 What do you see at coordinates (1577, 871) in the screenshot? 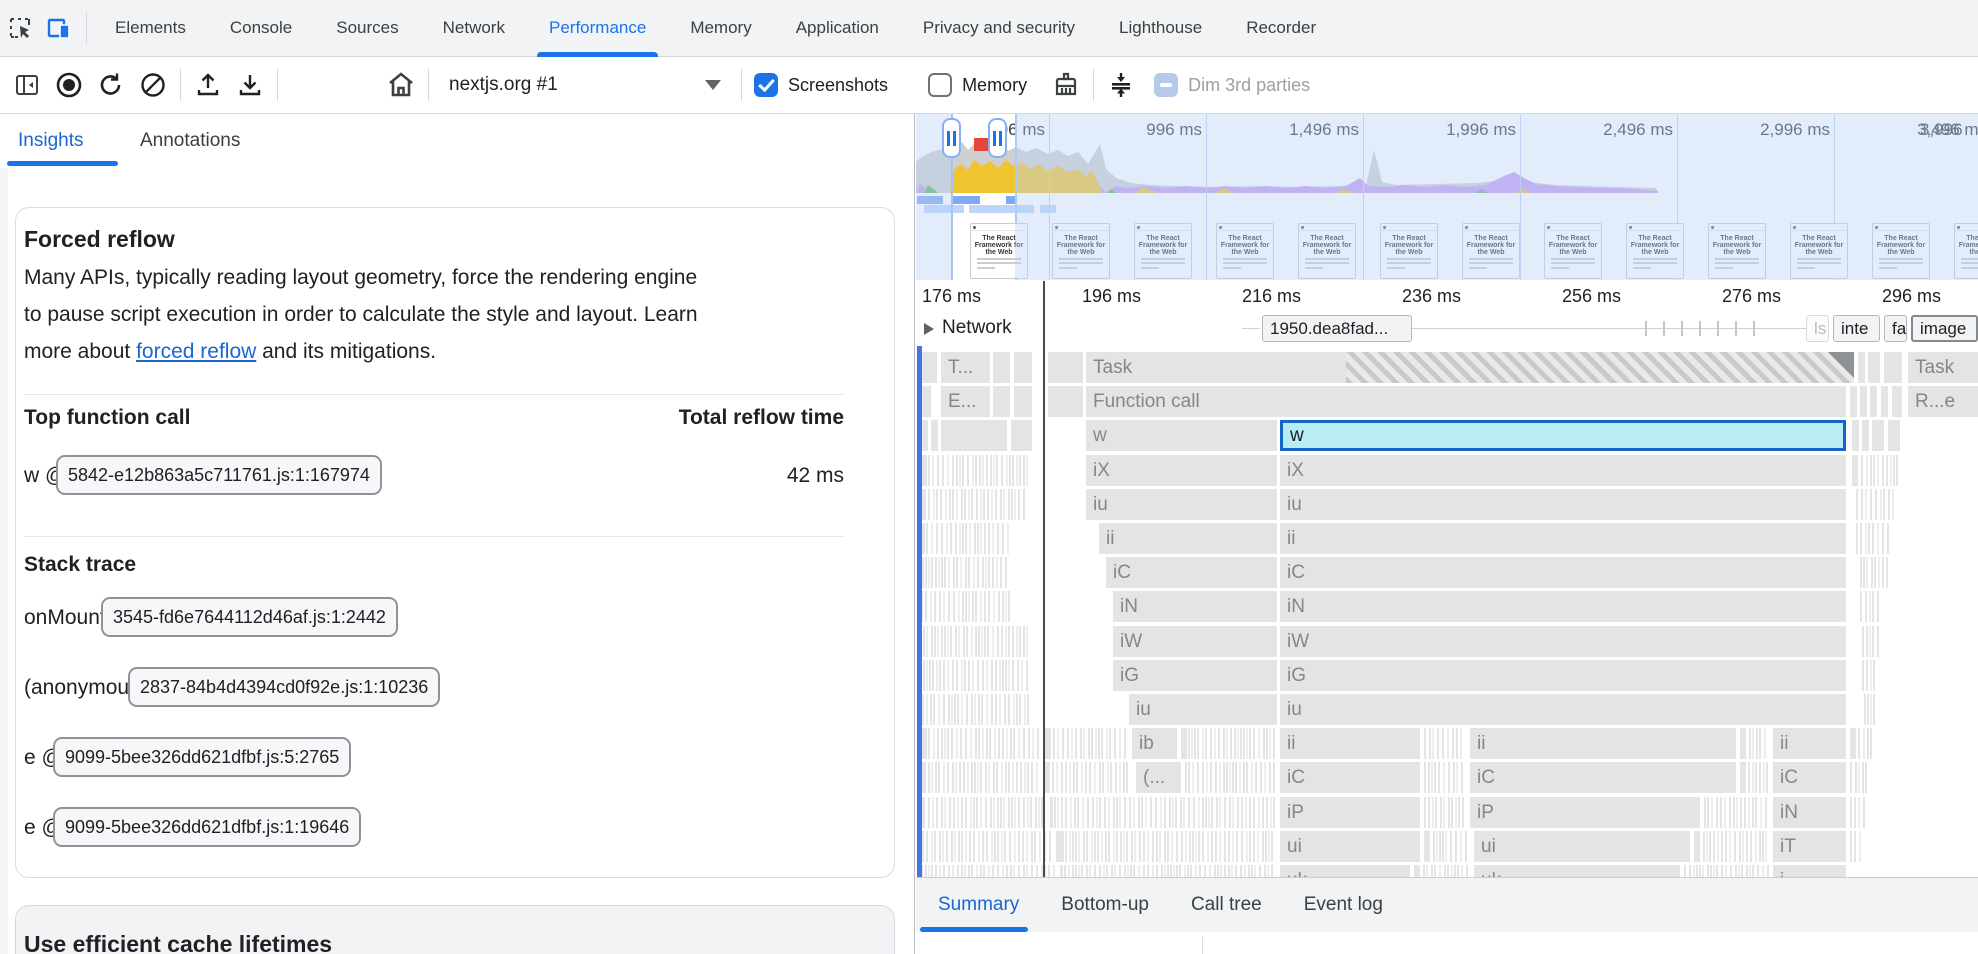
I see `flame-bar: uk` at bounding box center [1577, 871].